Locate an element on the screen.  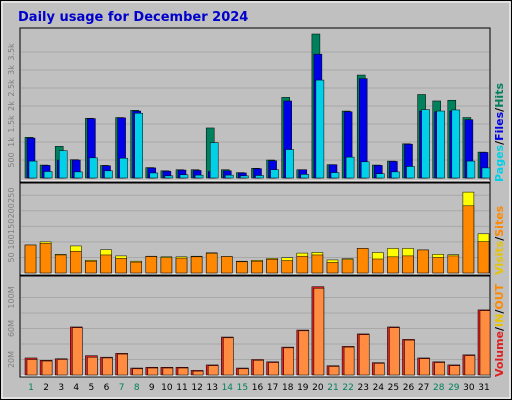
x-tick-label: 30 is located at coordinates (469, 388).